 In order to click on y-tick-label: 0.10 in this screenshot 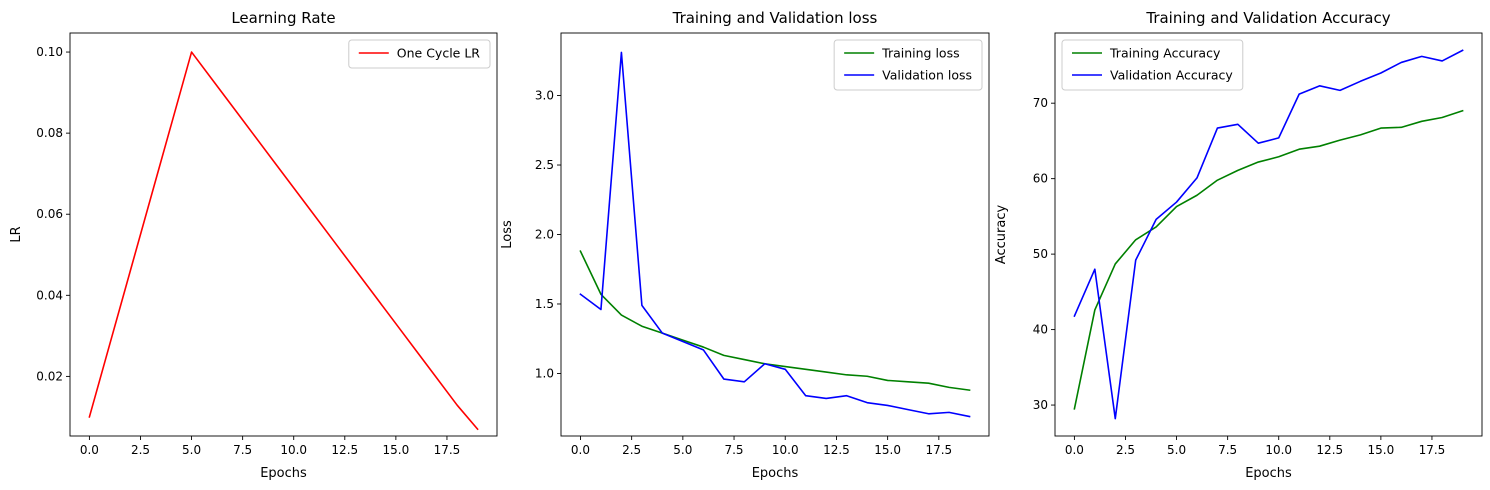, I will do `click(49, 52)`.